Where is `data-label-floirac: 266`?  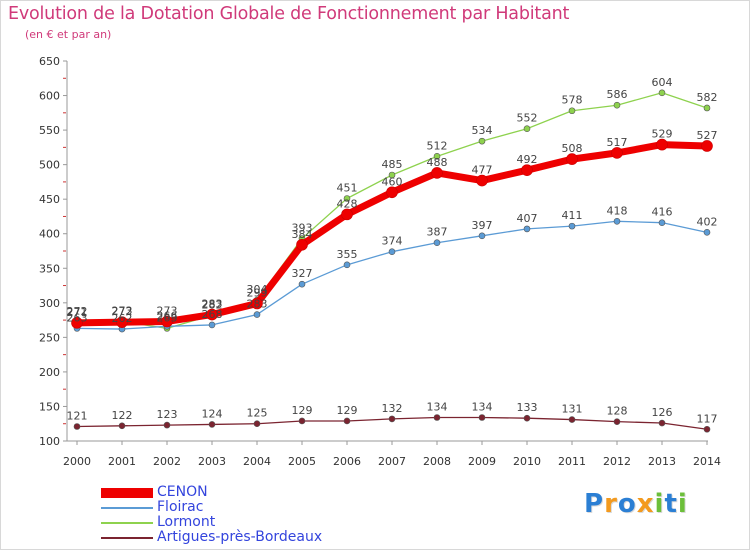 data-label-floirac: 266 is located at coordinates (167, 315).